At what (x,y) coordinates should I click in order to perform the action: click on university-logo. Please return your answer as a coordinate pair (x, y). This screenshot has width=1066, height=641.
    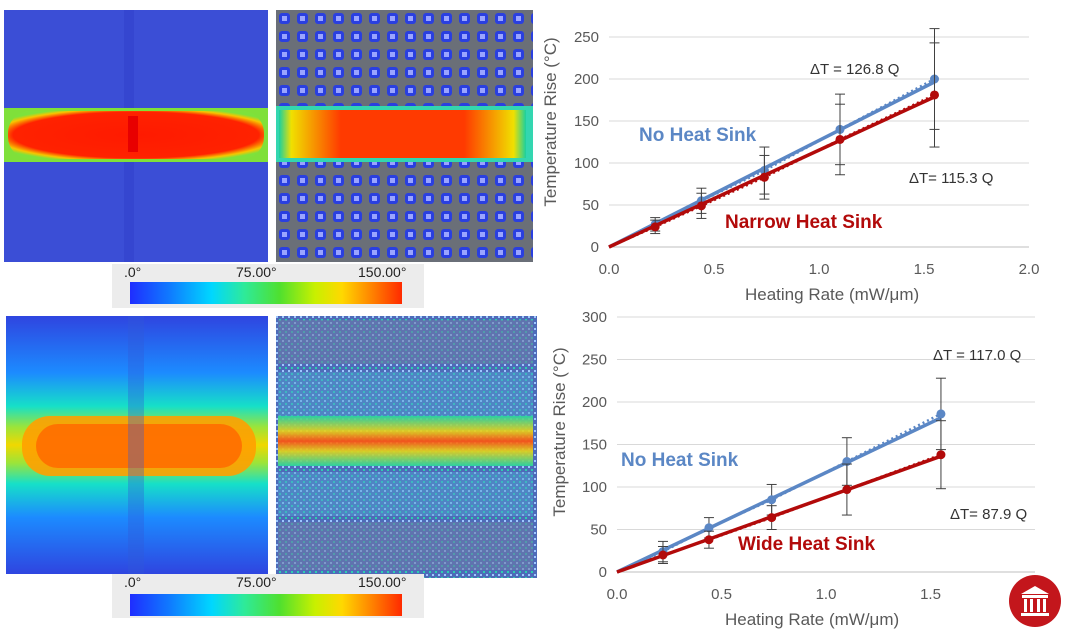
    Looking at the image, I should click on (1035, 601).